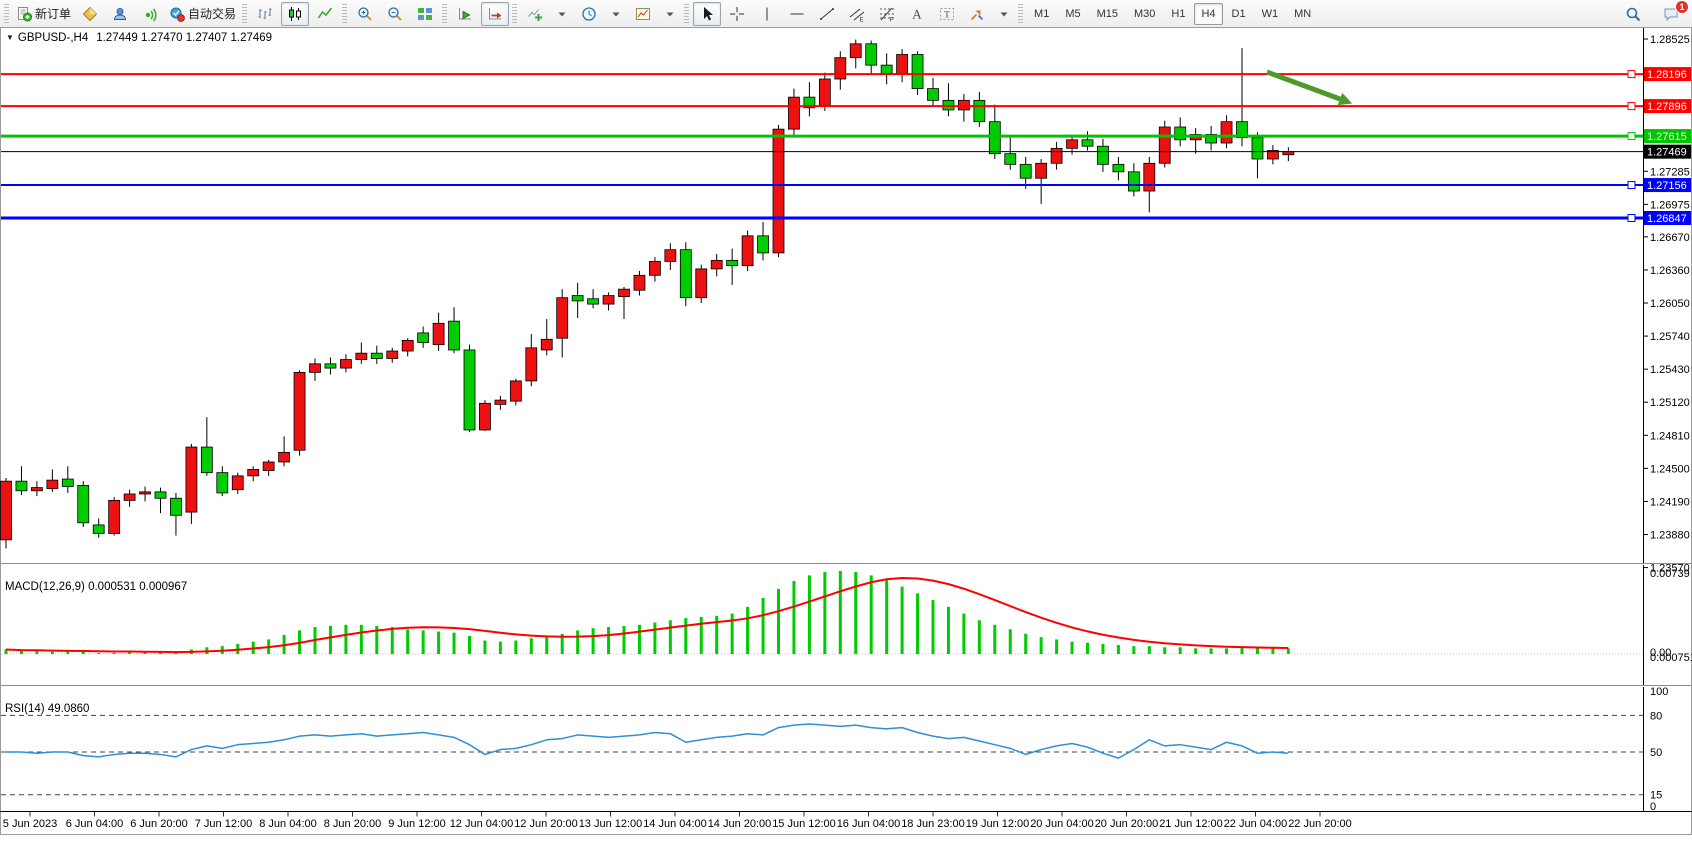  I want to click on new-order-button: 新订单, so click(43, 14).